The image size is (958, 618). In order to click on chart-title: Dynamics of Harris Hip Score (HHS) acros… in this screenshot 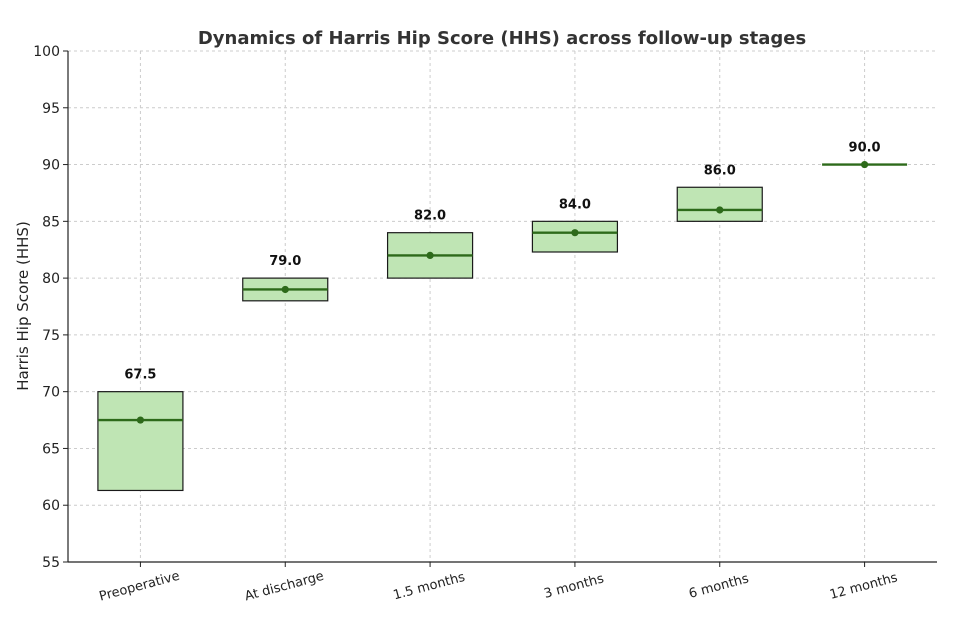, I will do `click(502, 38)`.